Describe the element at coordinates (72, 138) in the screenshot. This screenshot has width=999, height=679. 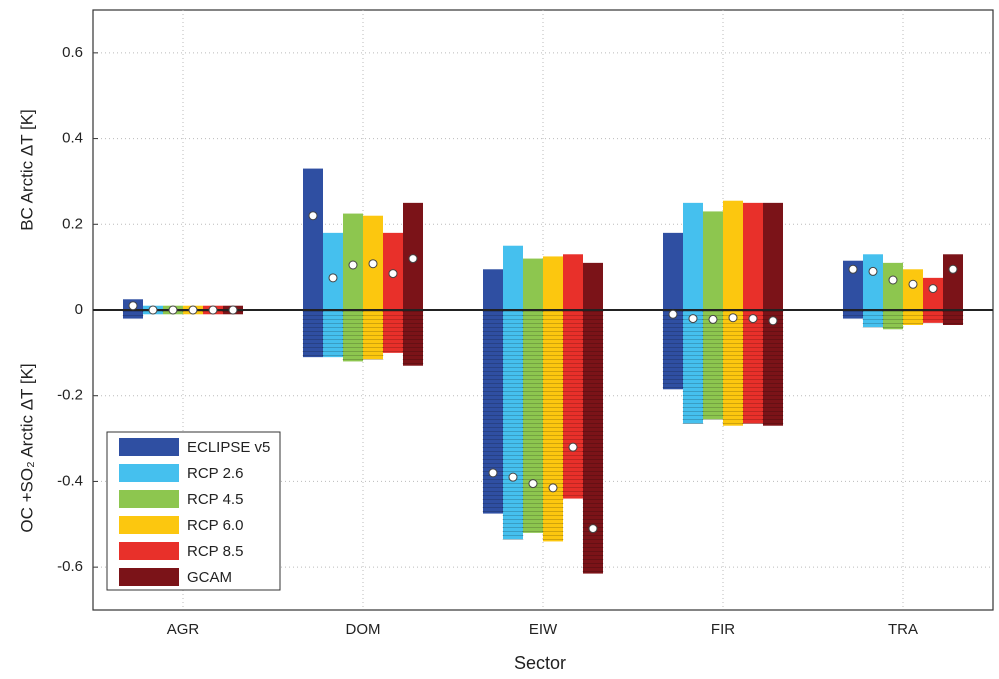
I see `y-tick-label: 0.4` at that location.